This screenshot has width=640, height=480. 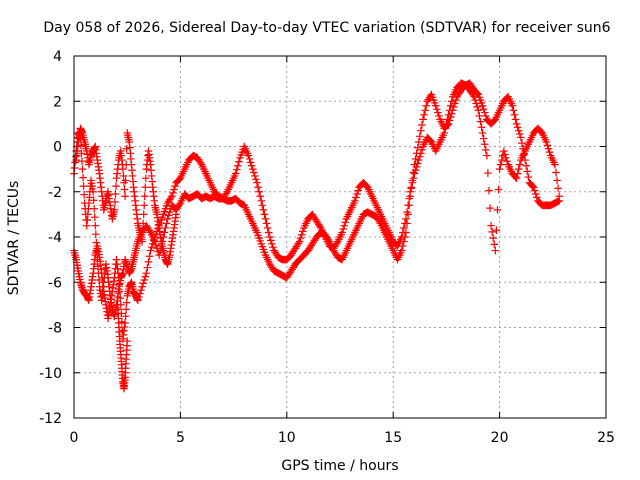 What do you see at coordinates (393, 438) in the screenshot?
I see `x-tick-label: 15` at bounding box center [393, 438].